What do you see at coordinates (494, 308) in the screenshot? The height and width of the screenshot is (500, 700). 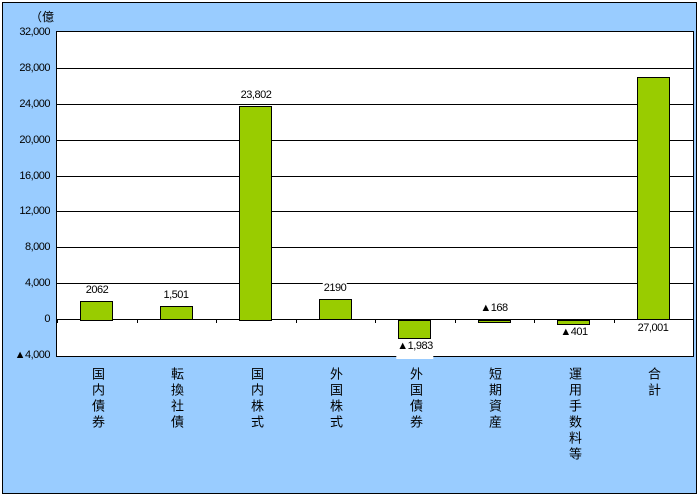 I see `value-label: ▲168` at bounding box center [494, 308].